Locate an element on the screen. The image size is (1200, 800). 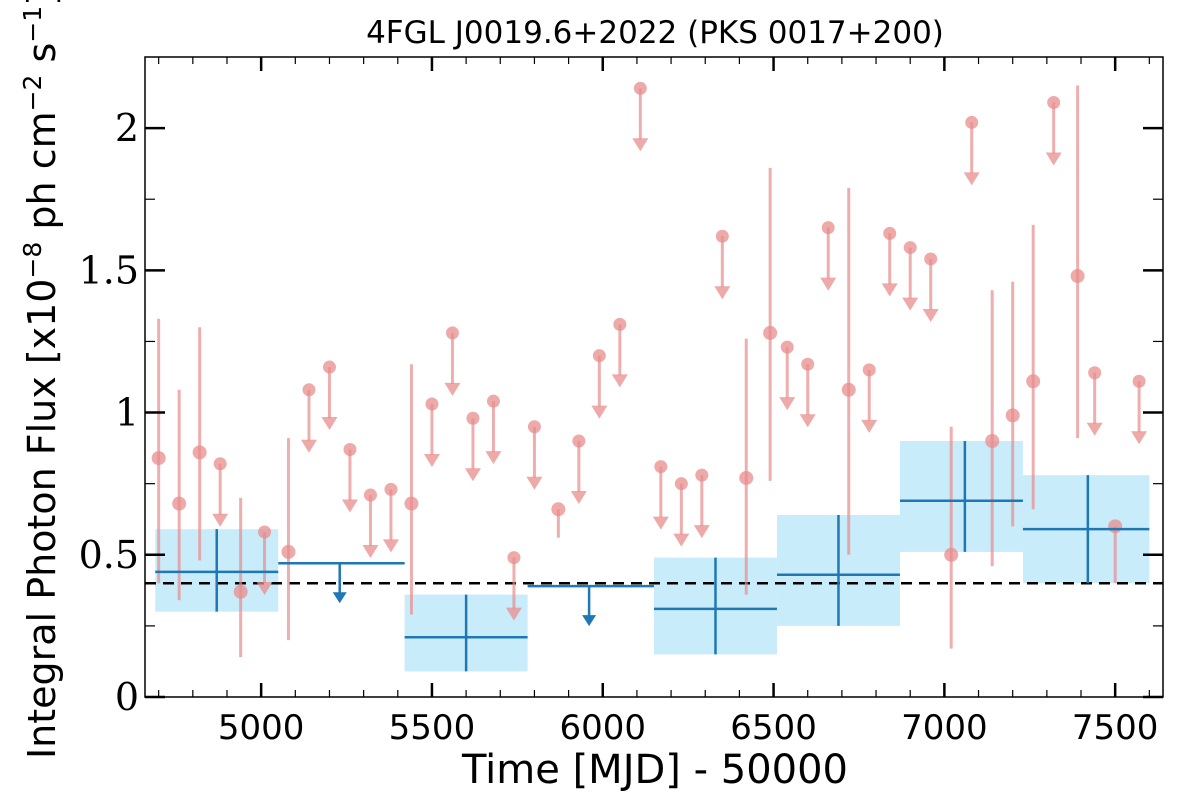
chart-title: 4FGL J0019.6+2022 (PKS 0017+200) is located at coordinates (655, 33).